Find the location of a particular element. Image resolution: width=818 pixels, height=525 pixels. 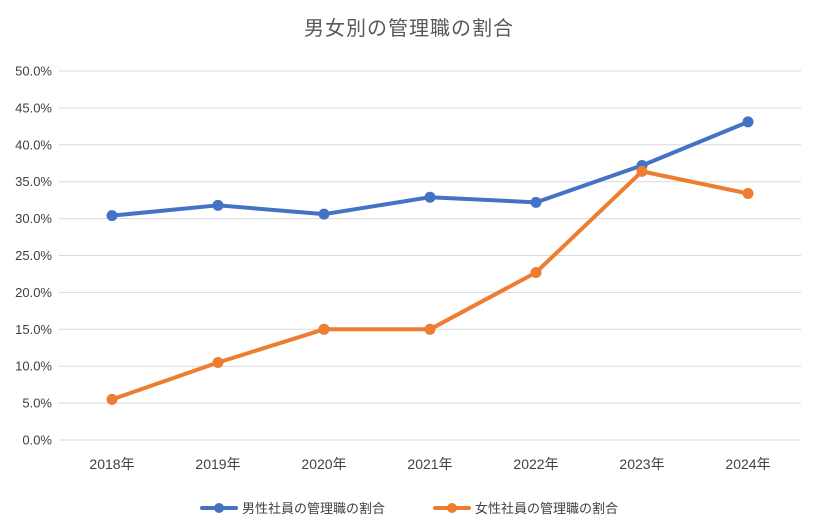

x-axis-label: 2024年 is located at coordinates (747, 464).